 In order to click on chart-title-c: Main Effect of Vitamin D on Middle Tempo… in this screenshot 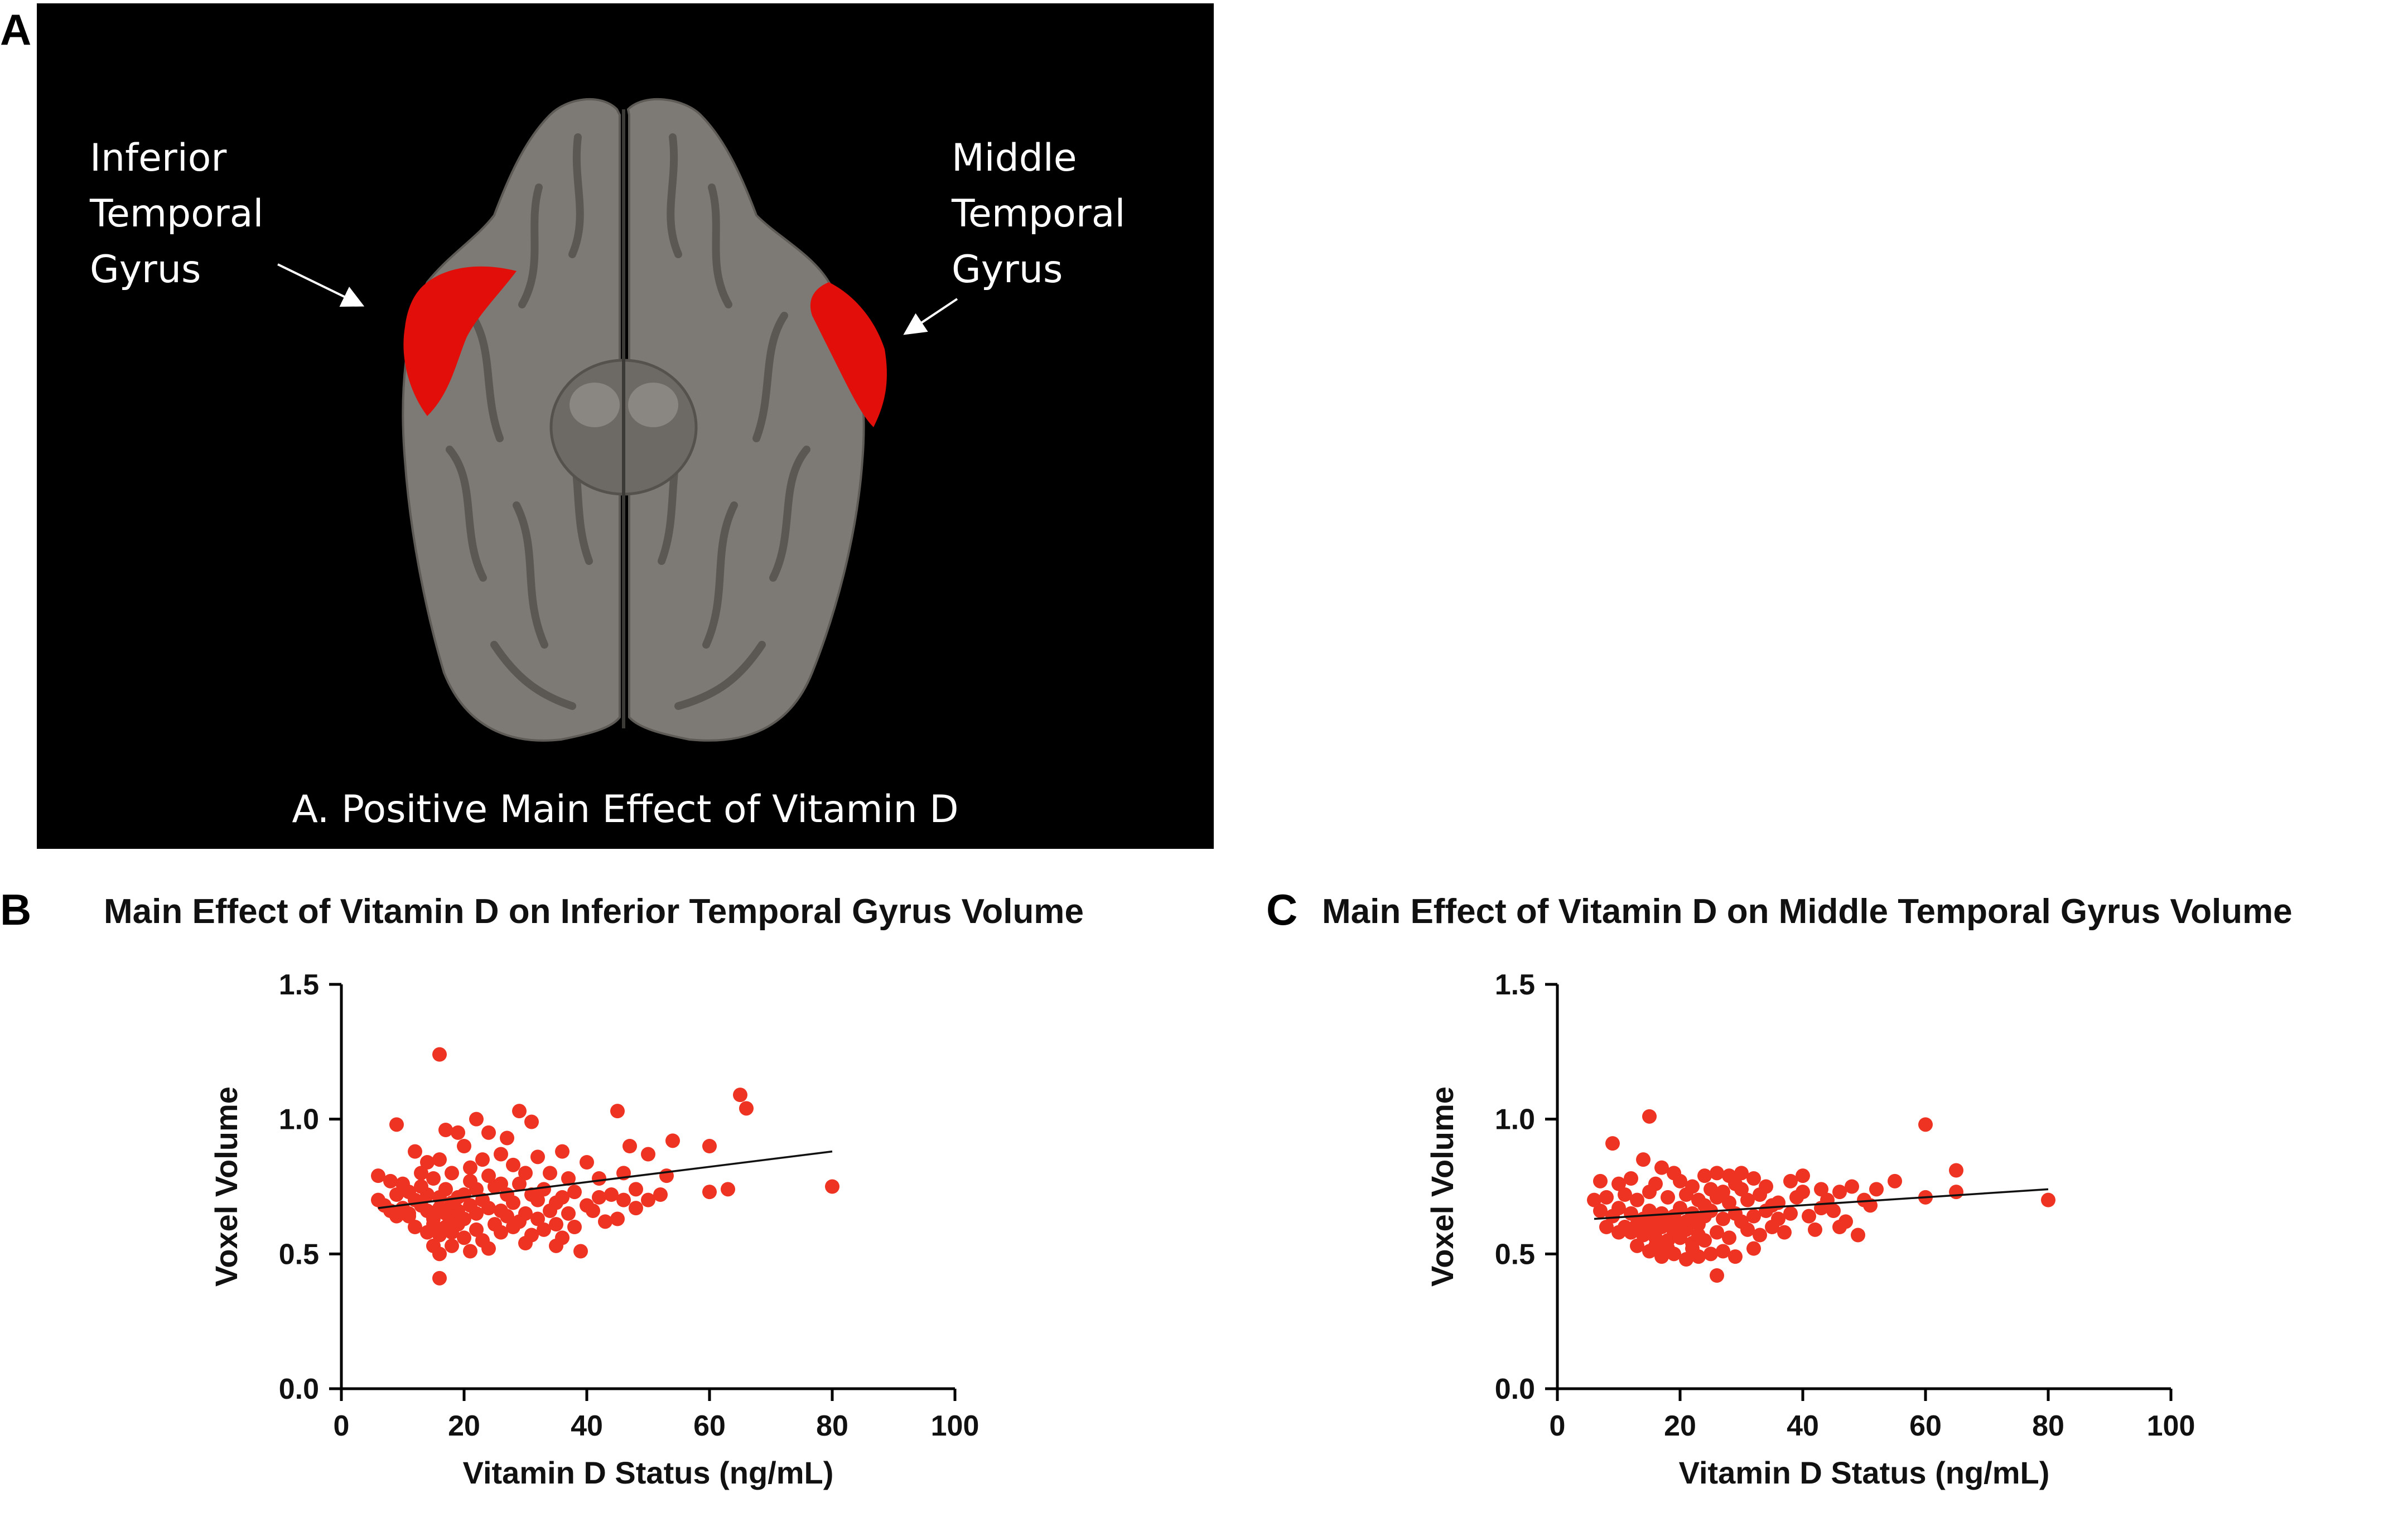, I will do `click(1807, 911)`.